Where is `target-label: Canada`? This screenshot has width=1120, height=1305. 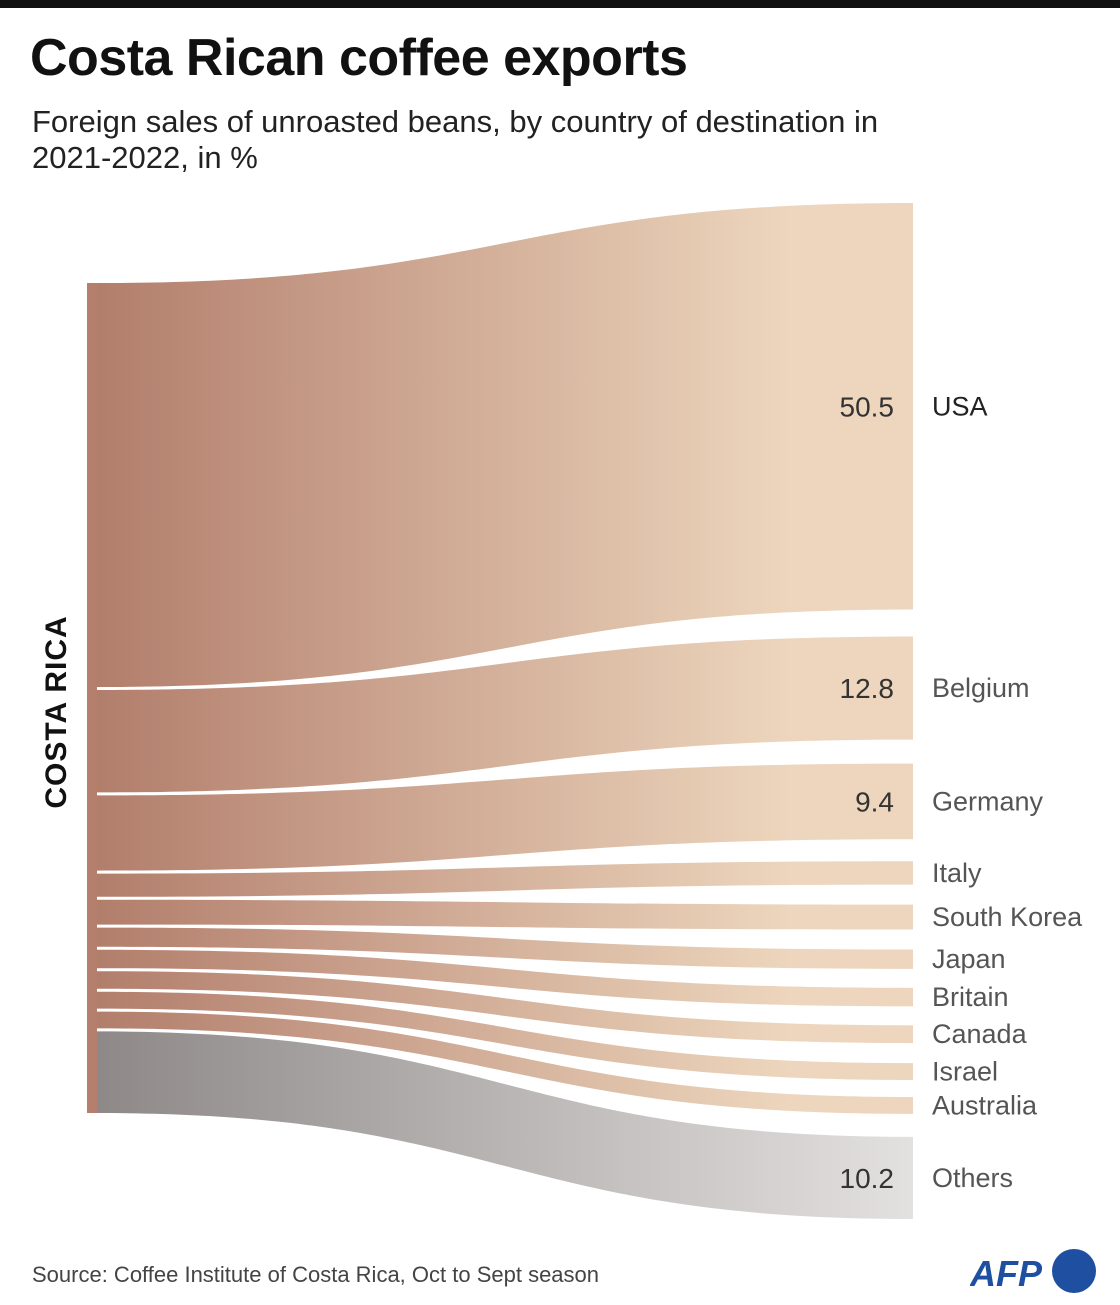
target-label: Canada is located at coordinates (980, 1034).